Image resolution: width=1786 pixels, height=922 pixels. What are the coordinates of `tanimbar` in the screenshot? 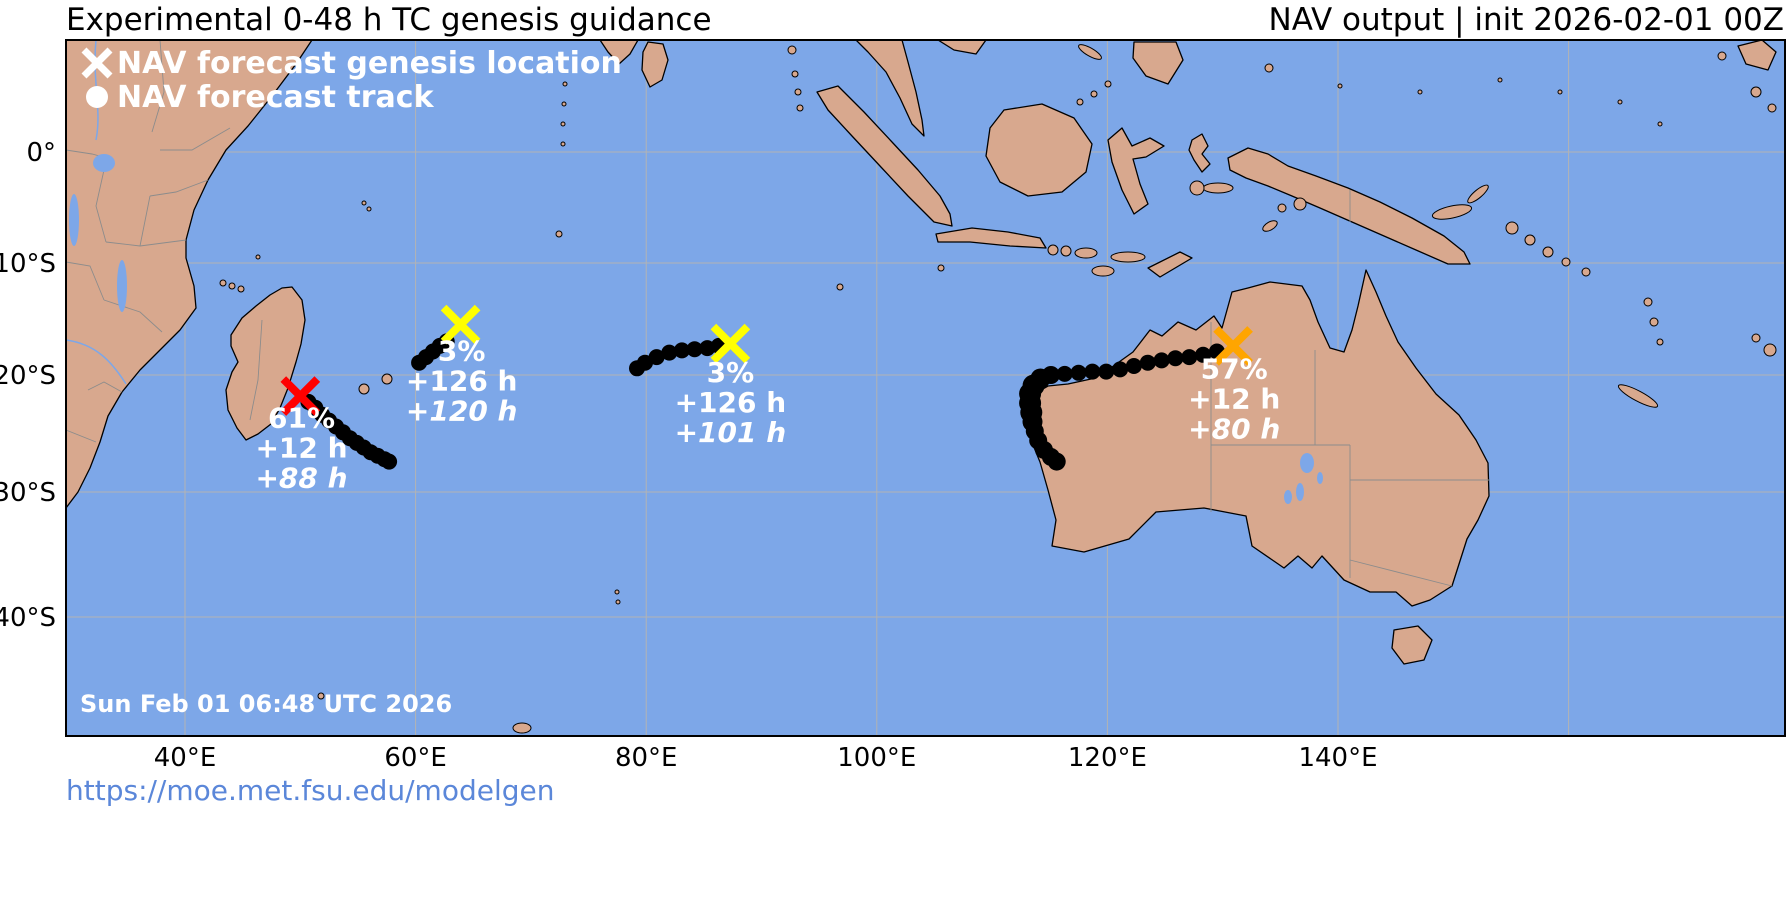 It's located at (1270, 226).